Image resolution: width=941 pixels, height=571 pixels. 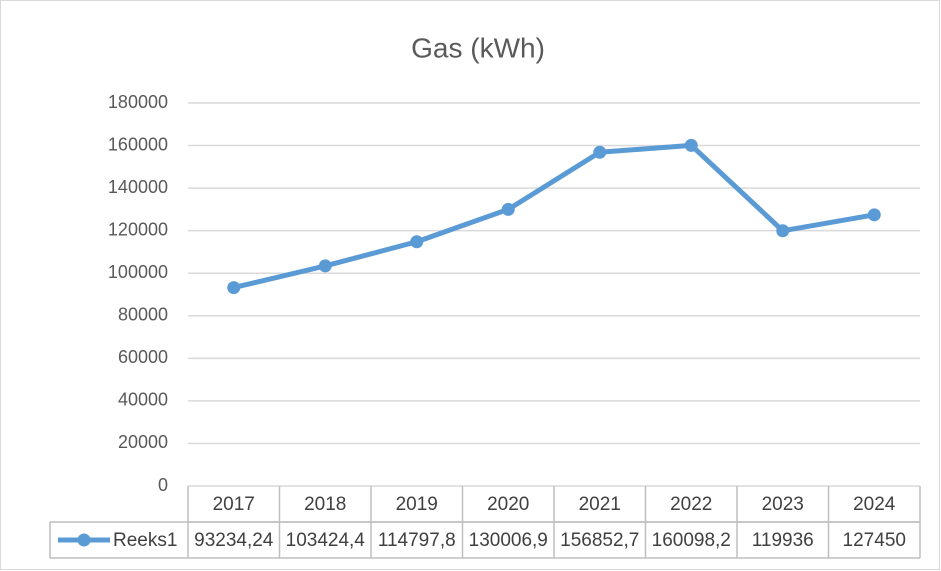 I want to click on y-tick-label: 140000, so click(x=138, y=187).